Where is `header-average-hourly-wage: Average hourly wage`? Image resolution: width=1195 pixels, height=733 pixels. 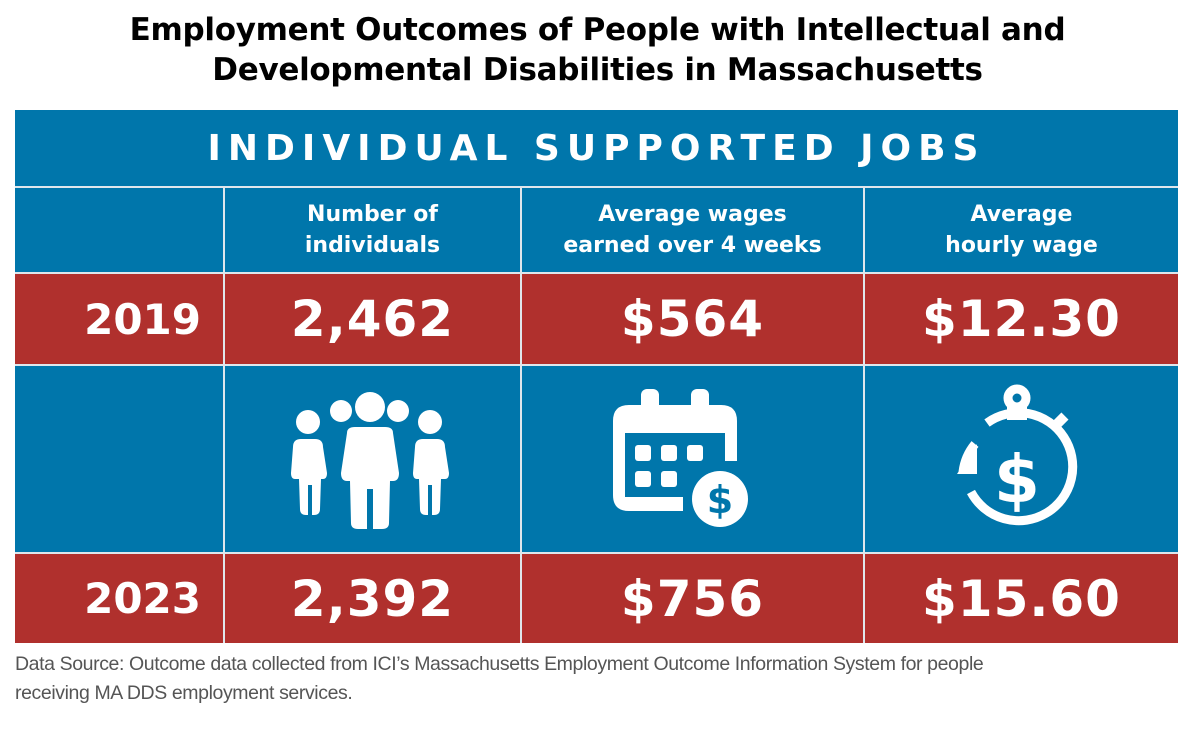
header-average-hourly-wage: Average hourly wage is located at coordinates (1021, 230).